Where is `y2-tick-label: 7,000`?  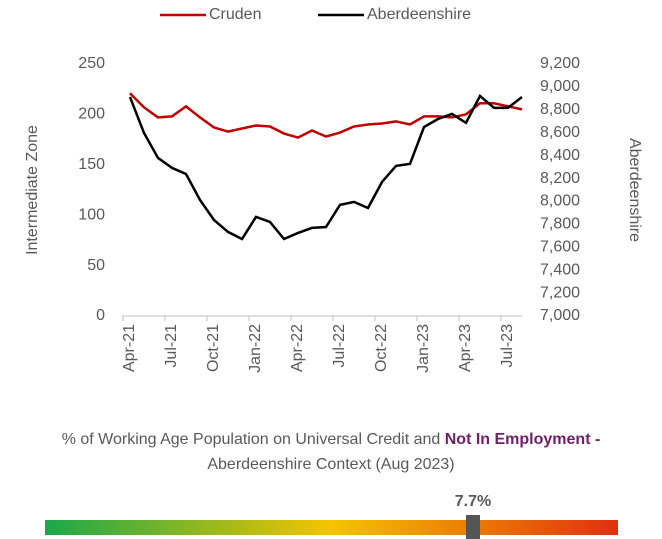 y2-tick-label: 7,000 is located at coordinates (560, 315).